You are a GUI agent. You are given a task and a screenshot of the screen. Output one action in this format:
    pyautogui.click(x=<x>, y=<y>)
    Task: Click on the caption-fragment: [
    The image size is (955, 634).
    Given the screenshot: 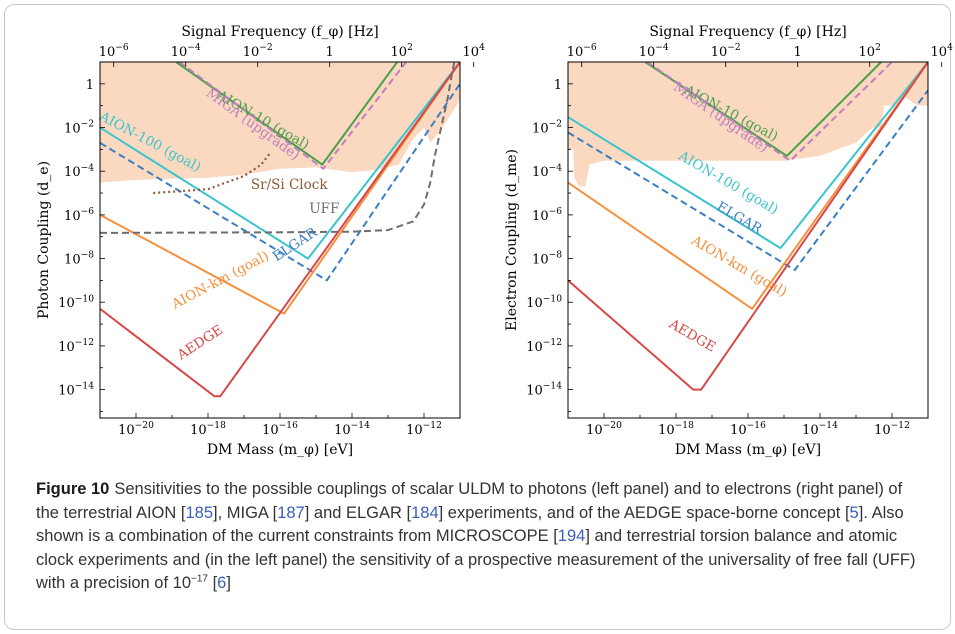 What is the action you would take?
    pyautogui.click(x=212, y=583)
    